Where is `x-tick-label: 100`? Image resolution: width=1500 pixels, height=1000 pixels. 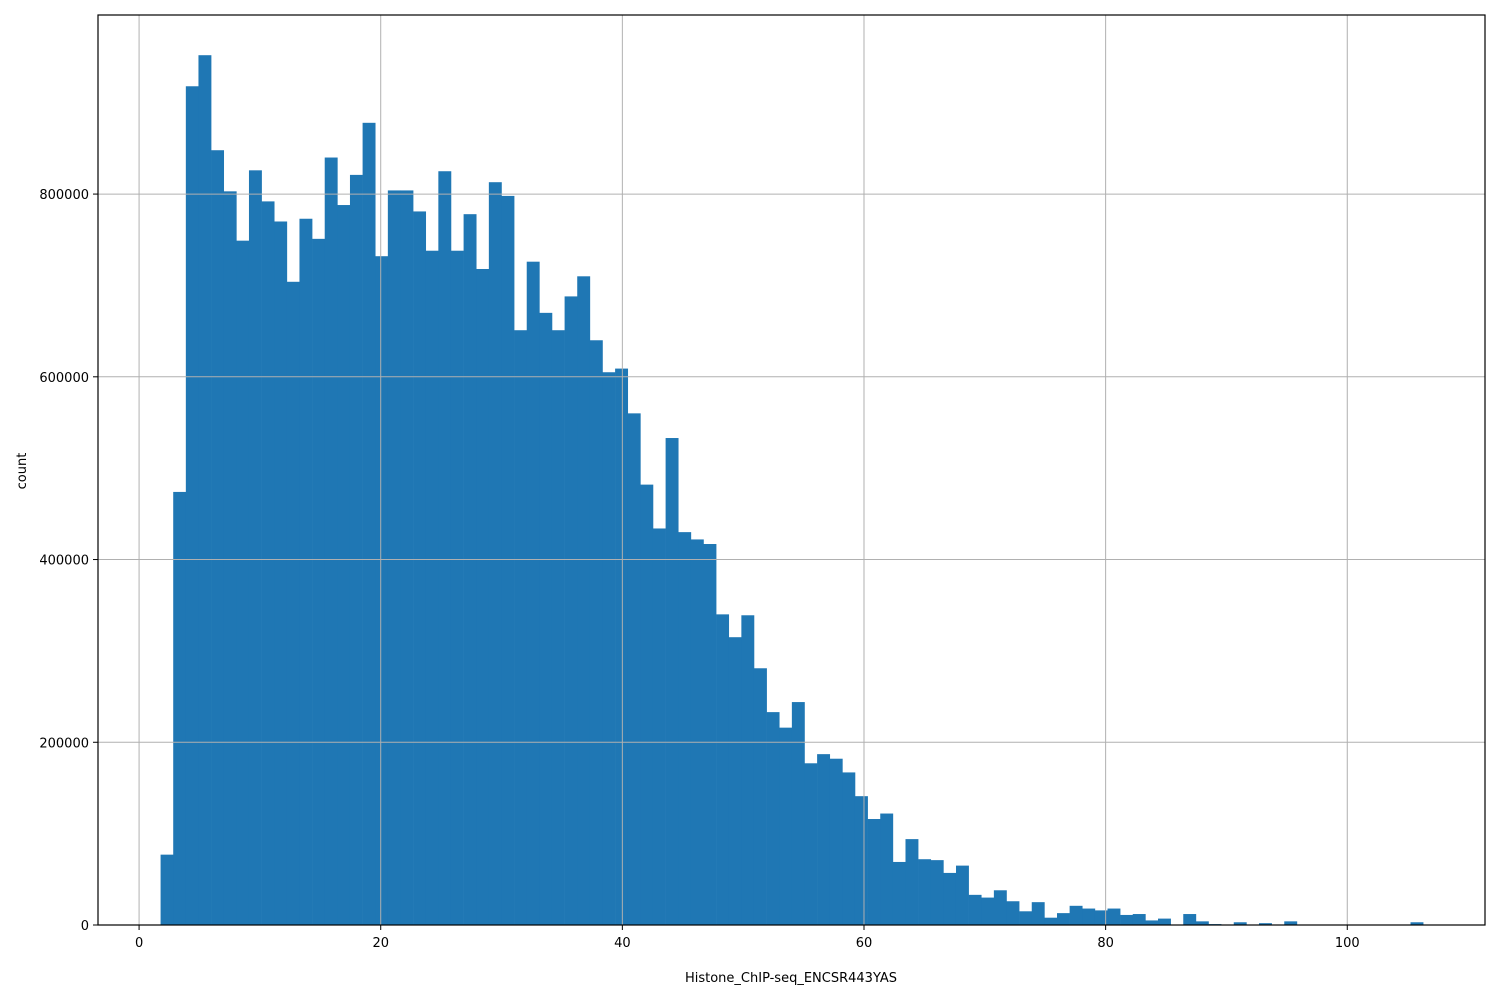 x-tick-label: 100 is located at coordinates (1347, 943).